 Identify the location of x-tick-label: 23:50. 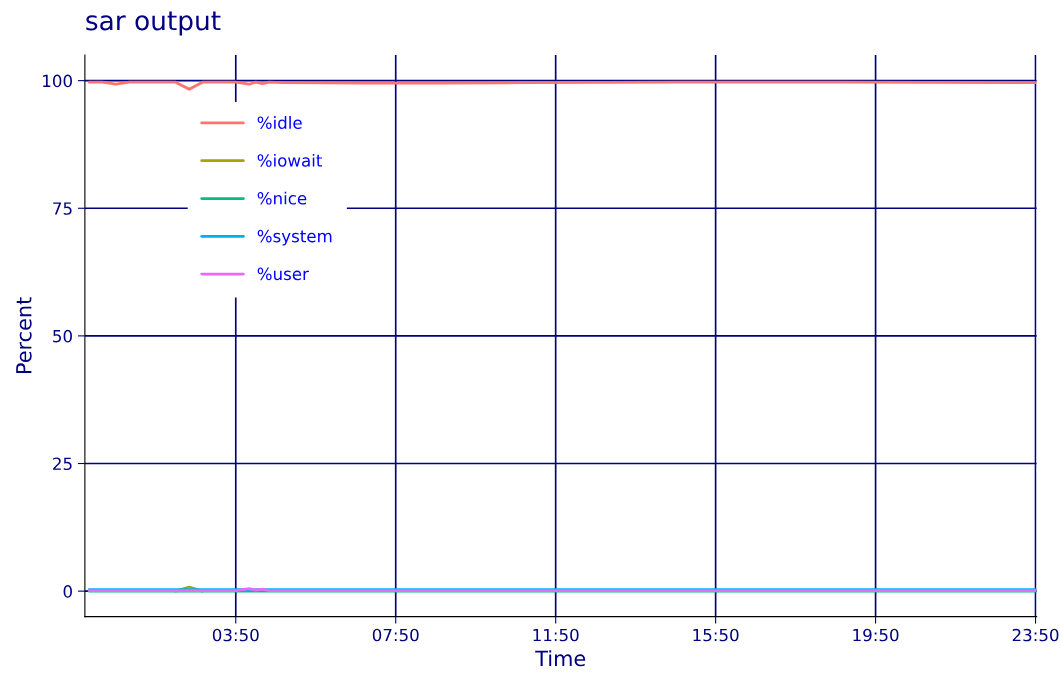
(1035, 635).